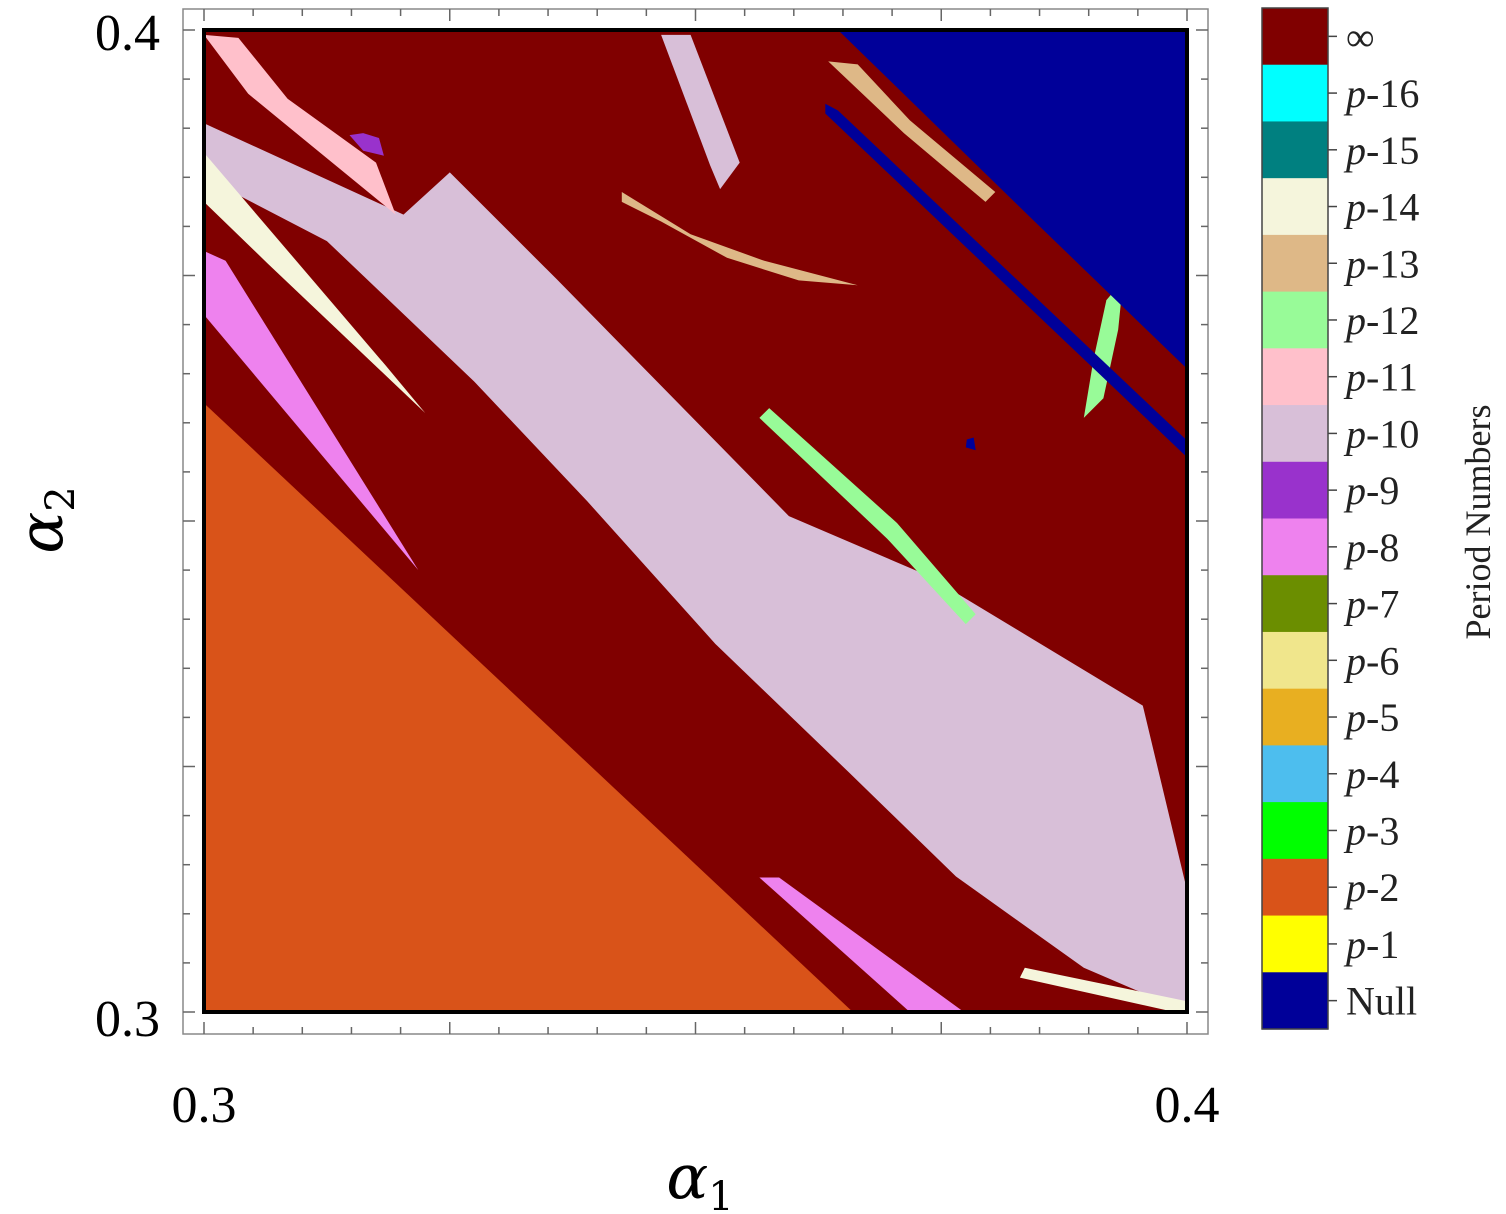 Image resolution: width=1506 pixels, height=1214 pixels. Describe the element at coordinates (127, 1019) in the screenshot. I see `y-tick-label-bottom: 0.3` at that location.